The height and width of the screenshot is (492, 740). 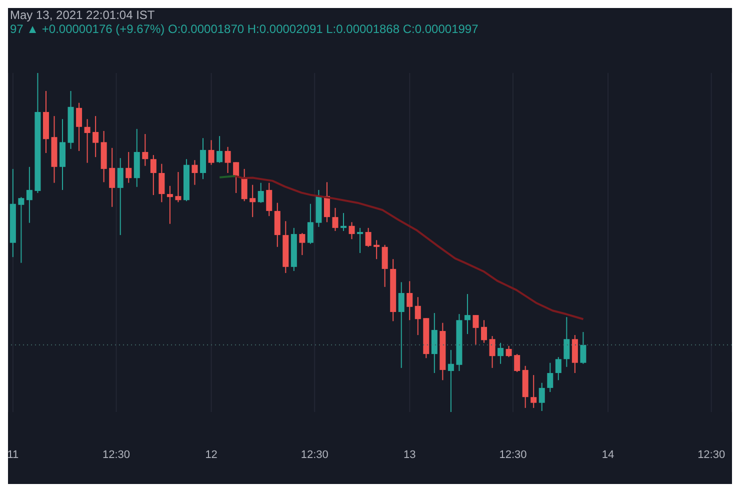 What do you see at coordinates (410, 454) in the screenshot?
I see `x-tick-label: 13` at bounding box center [410, 454].